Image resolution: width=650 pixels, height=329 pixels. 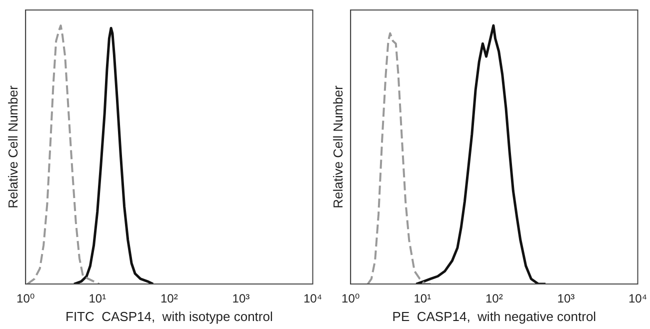 What do you see at coordinates (169, 316) in the screenshot?
I see `x-axis-title: FITC CASP14, with isotype control` at bounding box center [169, 316].